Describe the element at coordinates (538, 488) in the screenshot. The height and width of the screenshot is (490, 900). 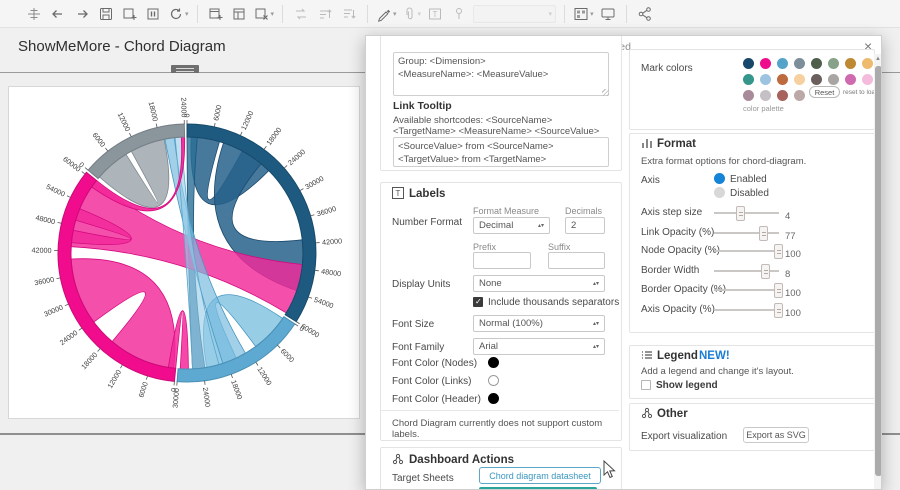
I see `target-sheet-active-bar` at that location.